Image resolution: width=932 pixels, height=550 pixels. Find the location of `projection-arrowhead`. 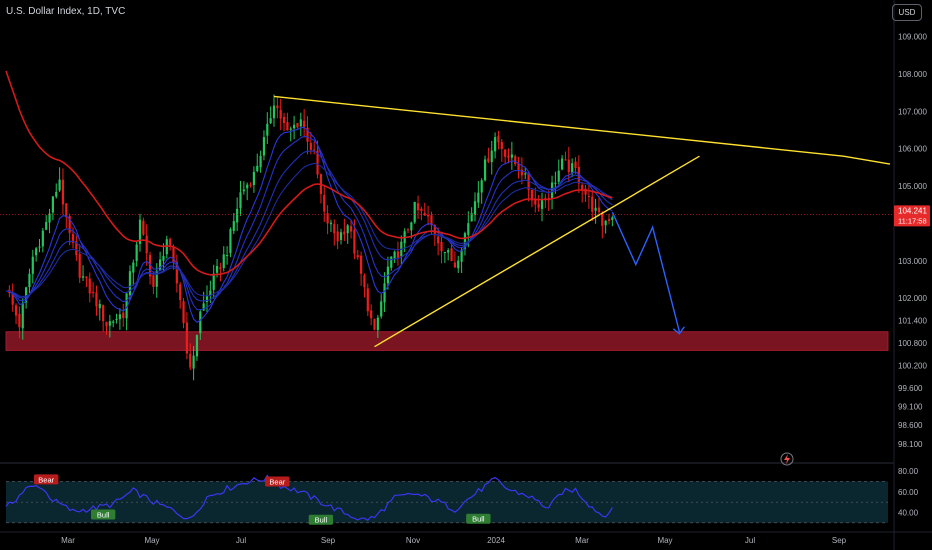

projection-arrowhead is located at coordinates (678, 330).